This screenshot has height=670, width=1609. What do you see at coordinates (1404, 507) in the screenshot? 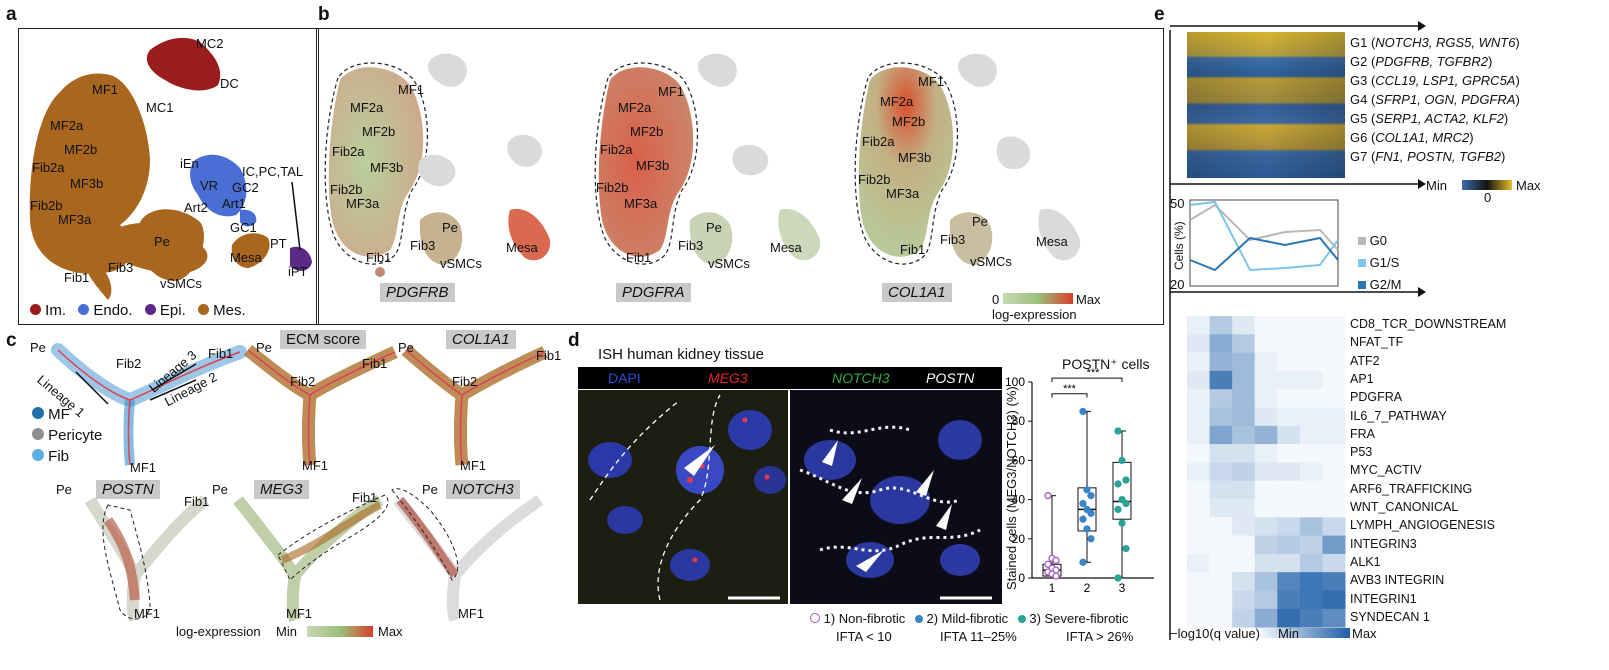
I see `pathway-label: WNT_CANONICAL` at bounding box center [1404, 507].